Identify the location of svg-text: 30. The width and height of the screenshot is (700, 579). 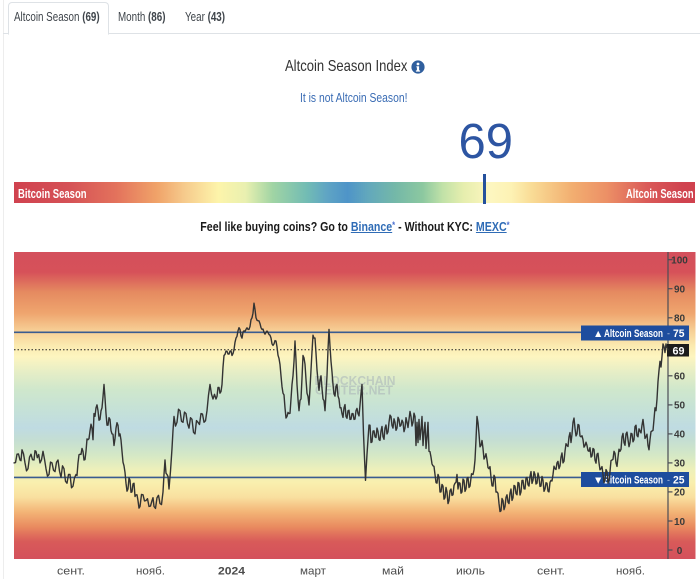
(680, 464).